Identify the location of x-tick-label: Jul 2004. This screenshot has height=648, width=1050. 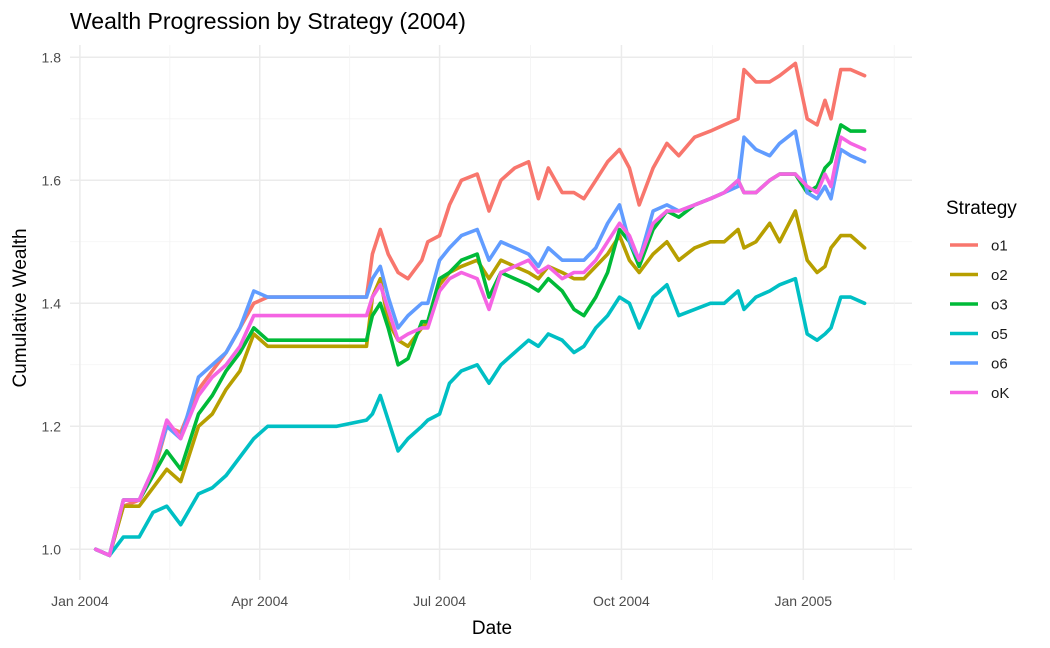
(439, 601).